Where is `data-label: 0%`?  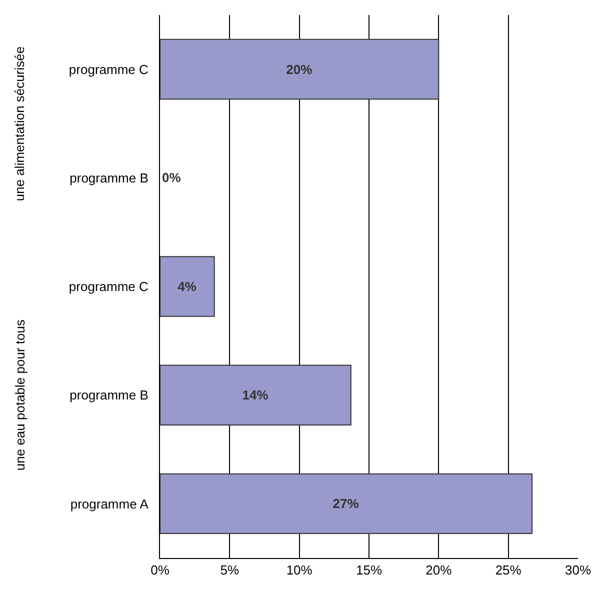 data-label: 0% is located at coordinates (172, 177).